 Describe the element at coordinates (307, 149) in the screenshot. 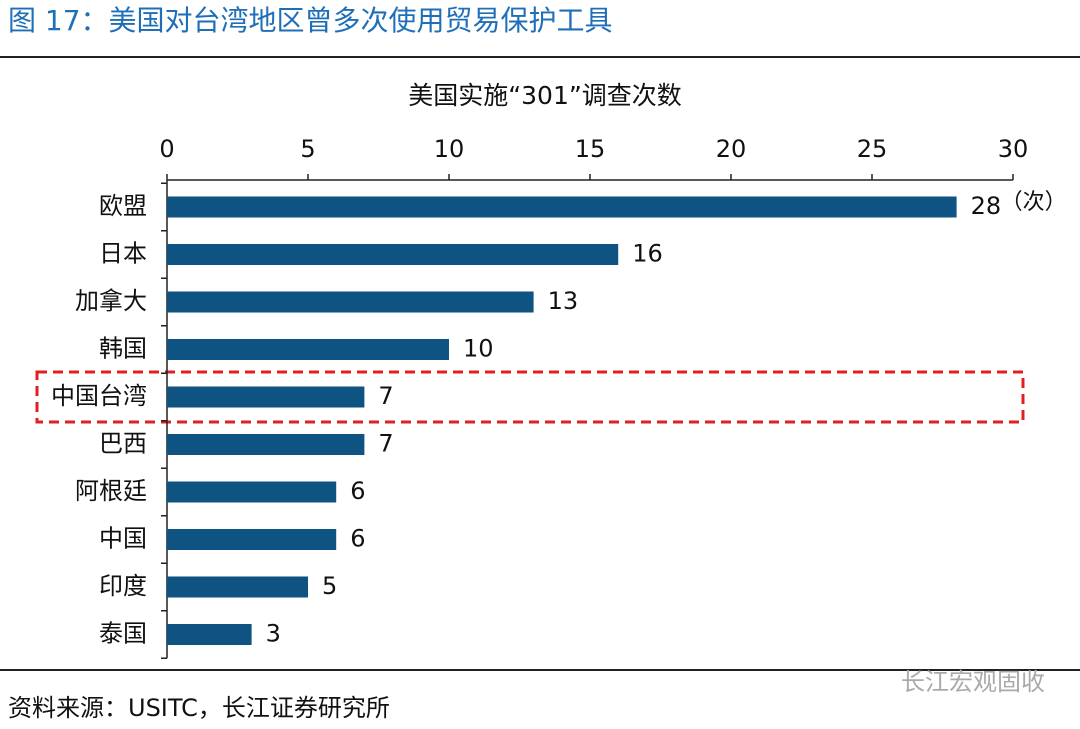

I see `x-tick-label: 5` at that location.